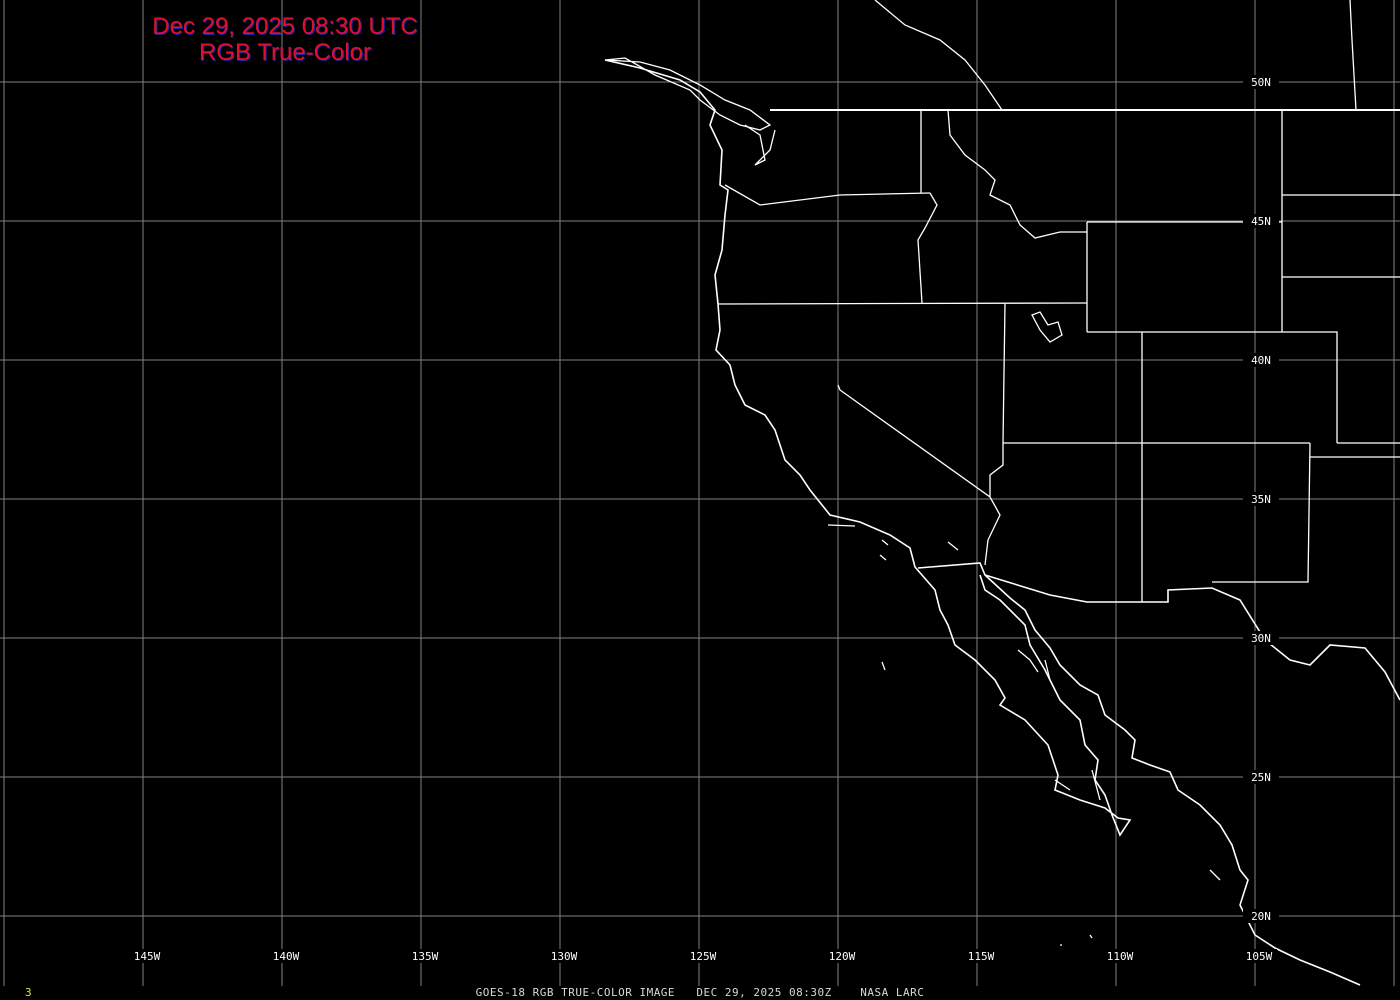  What do you see at coordinates (858, 542) in the screenshot?
I see `channel-islands` at bounding box center [858, 542].